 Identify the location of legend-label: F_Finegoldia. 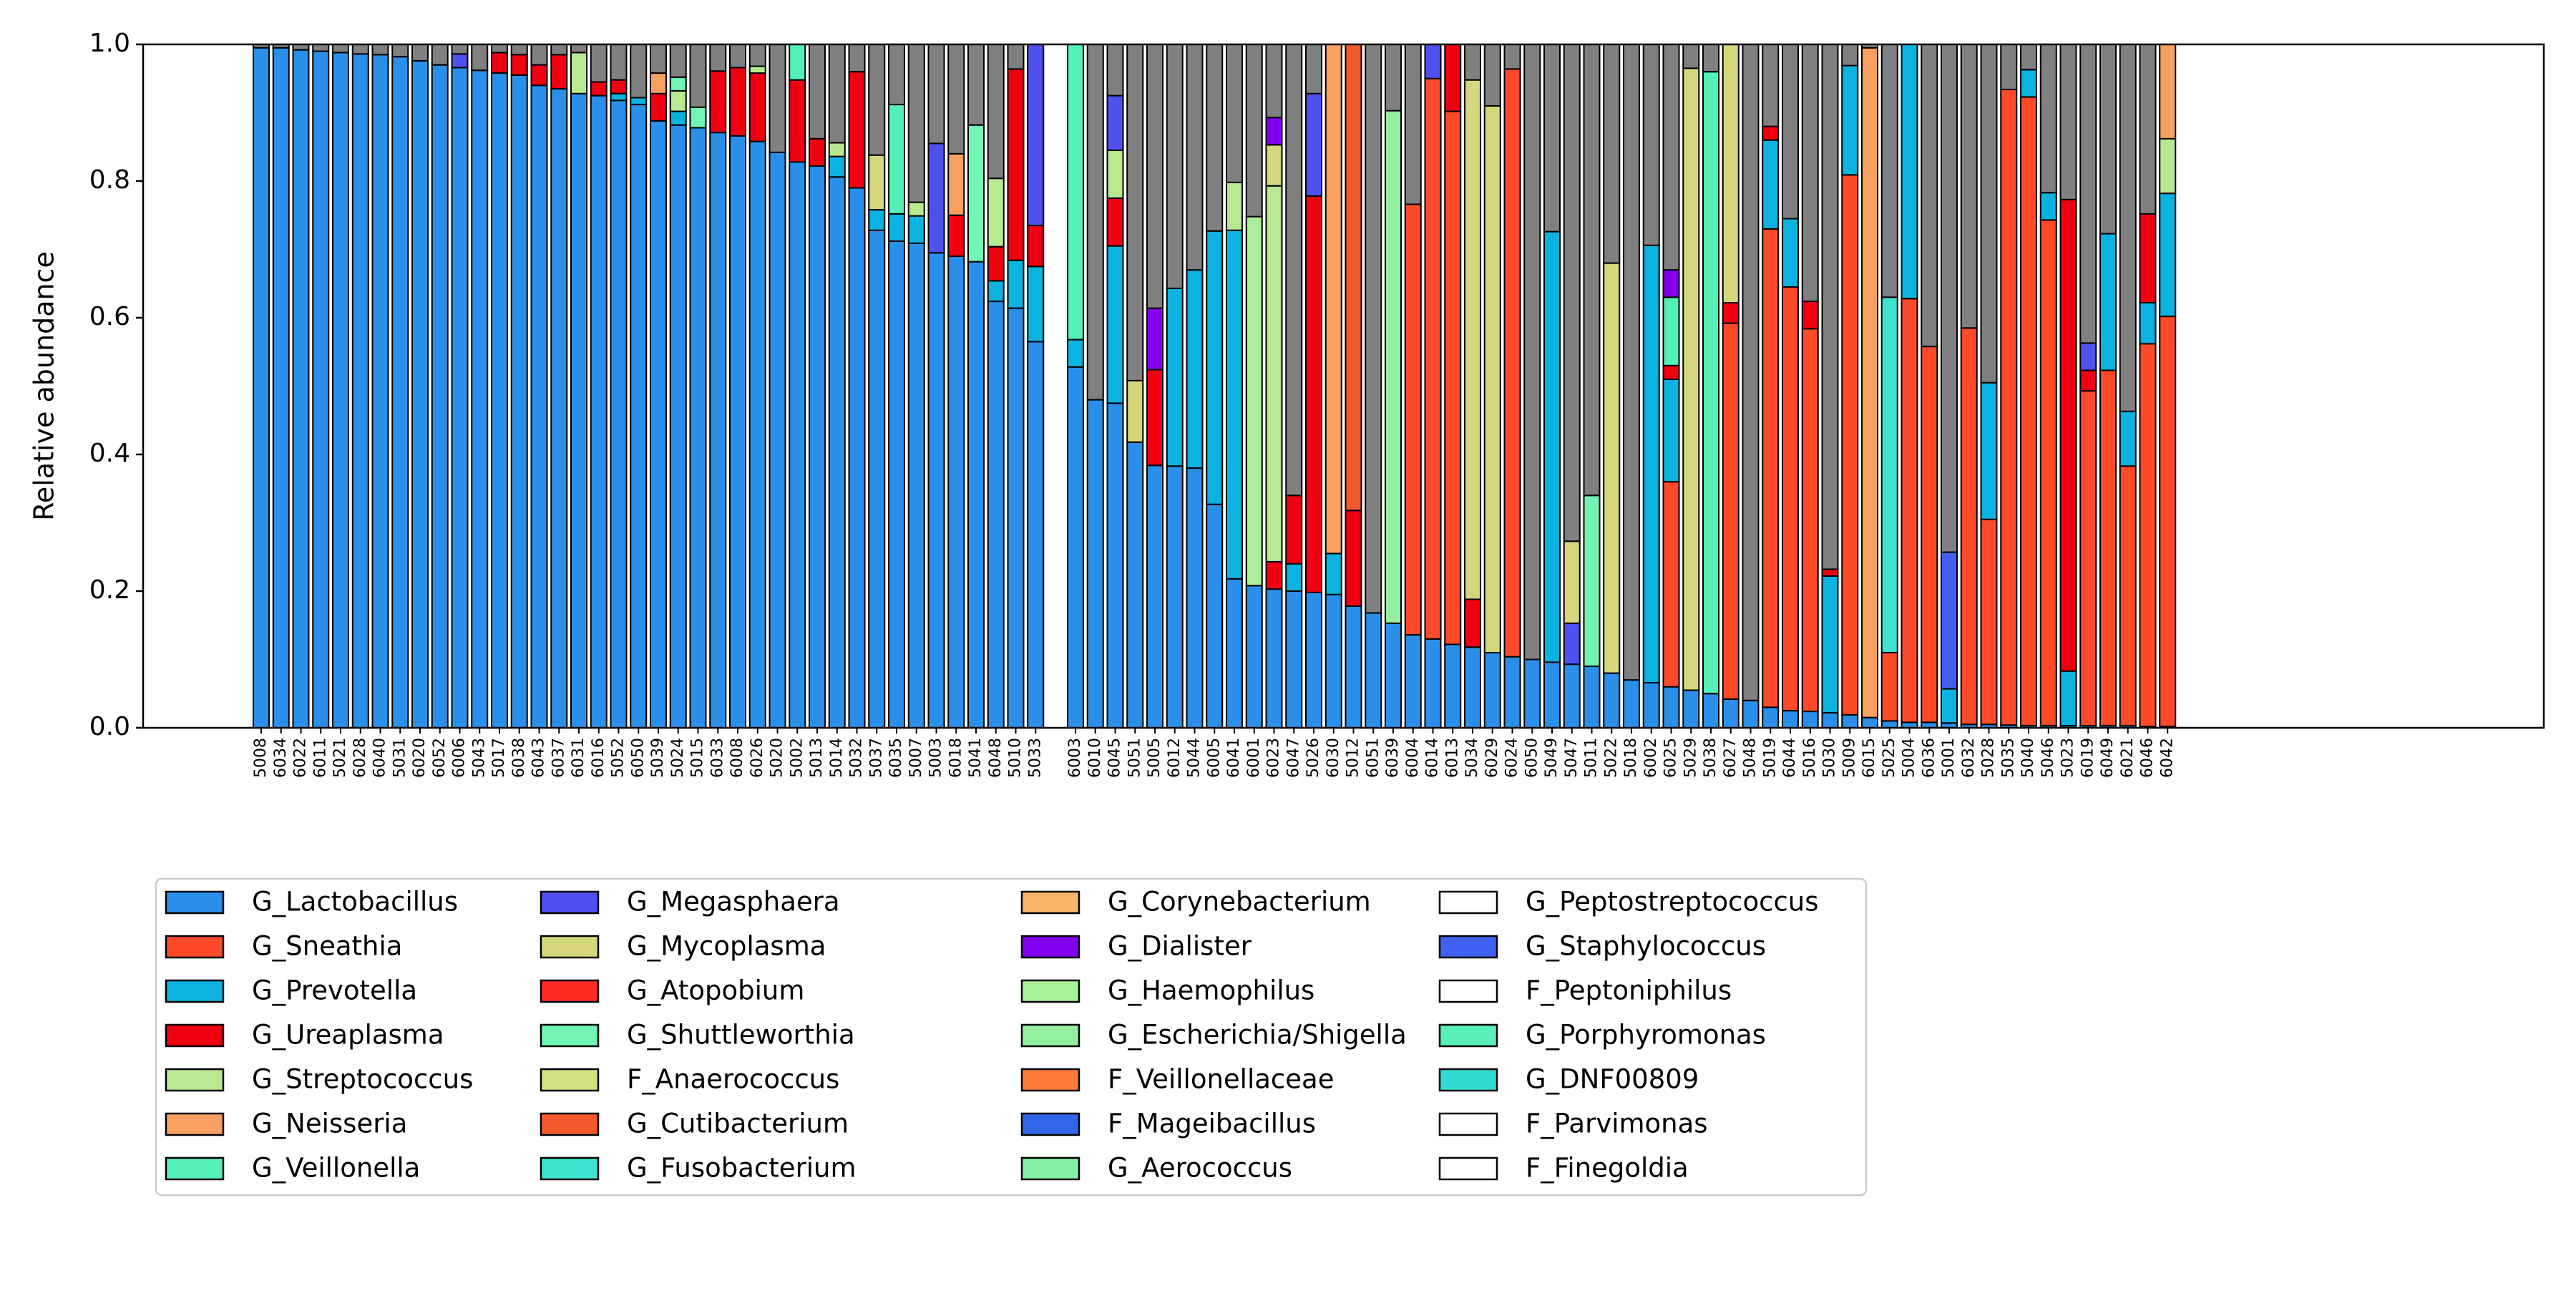
(1607, 1168).